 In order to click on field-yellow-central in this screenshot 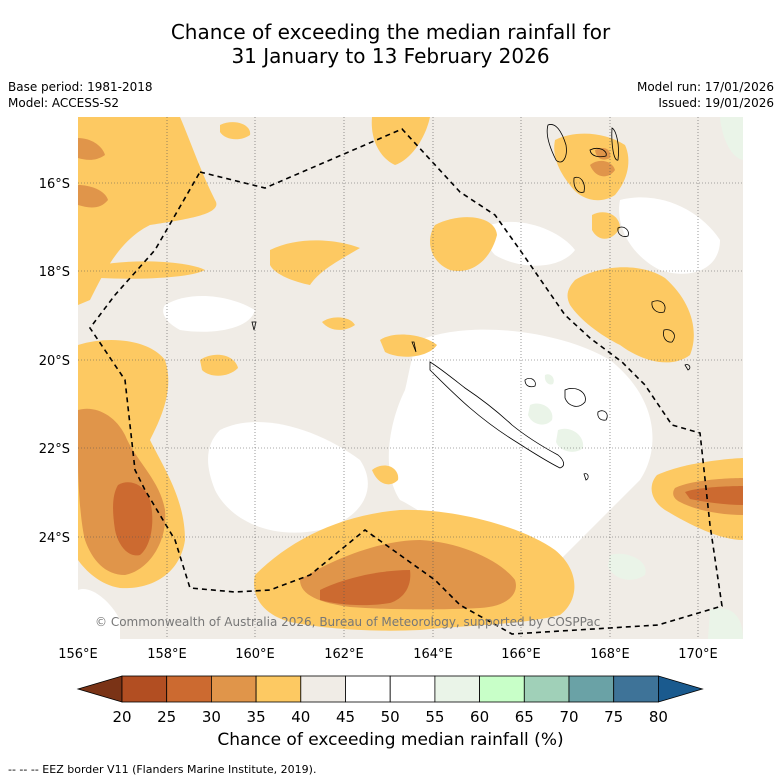, I will do `click(408, 345)`.